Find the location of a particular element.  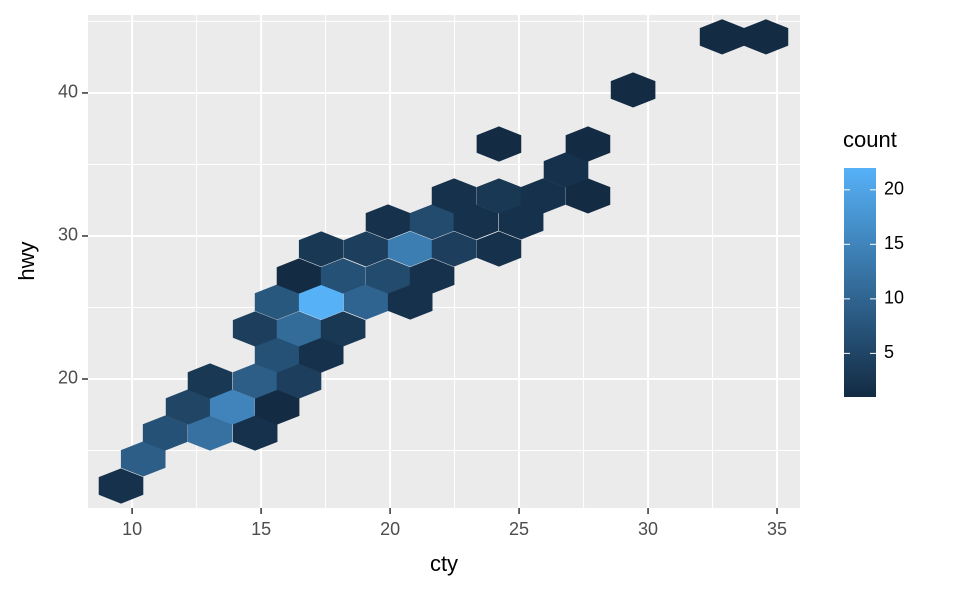

legend-tick-label: 15 is located at coordinates (894, 243).